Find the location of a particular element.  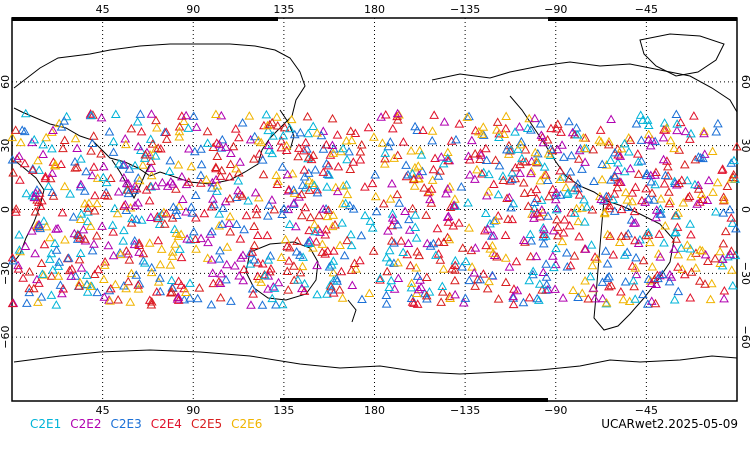

antarctica-coast is located at coordinates (375, 362).